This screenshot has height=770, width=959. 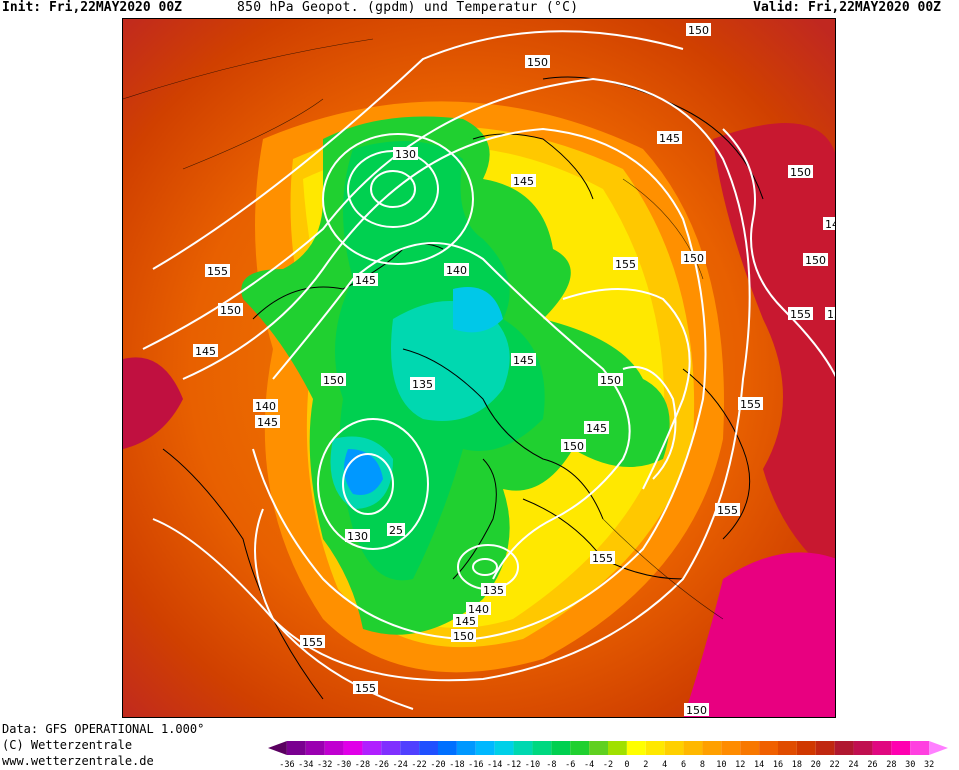 What do you see at coordinates (830, 224) in the screenshot?
I see `svg-text: 14` at bounding box center [830, 224].